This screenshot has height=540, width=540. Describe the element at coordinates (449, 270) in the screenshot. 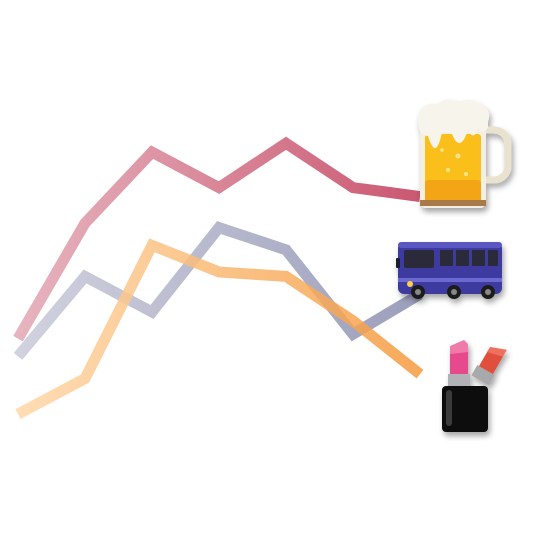

I see `bus-icon` at that location.